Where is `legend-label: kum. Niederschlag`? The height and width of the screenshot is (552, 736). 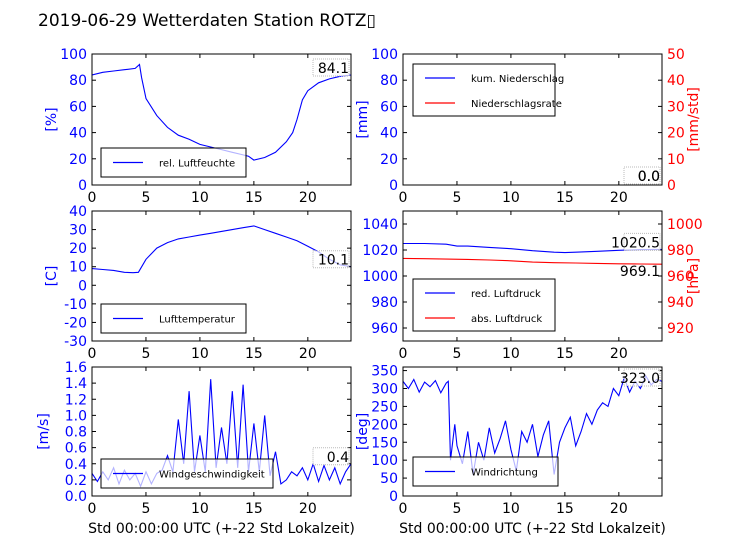 legend-label: kum. Niederschlag is located at coordinates (517, 79).